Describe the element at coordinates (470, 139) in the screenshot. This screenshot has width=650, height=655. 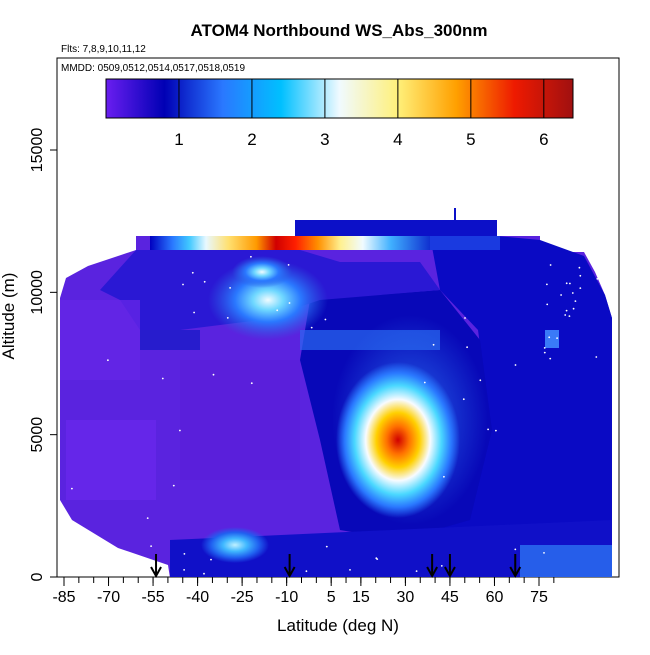
I see `colorbar-tick-label: 5` at that location.